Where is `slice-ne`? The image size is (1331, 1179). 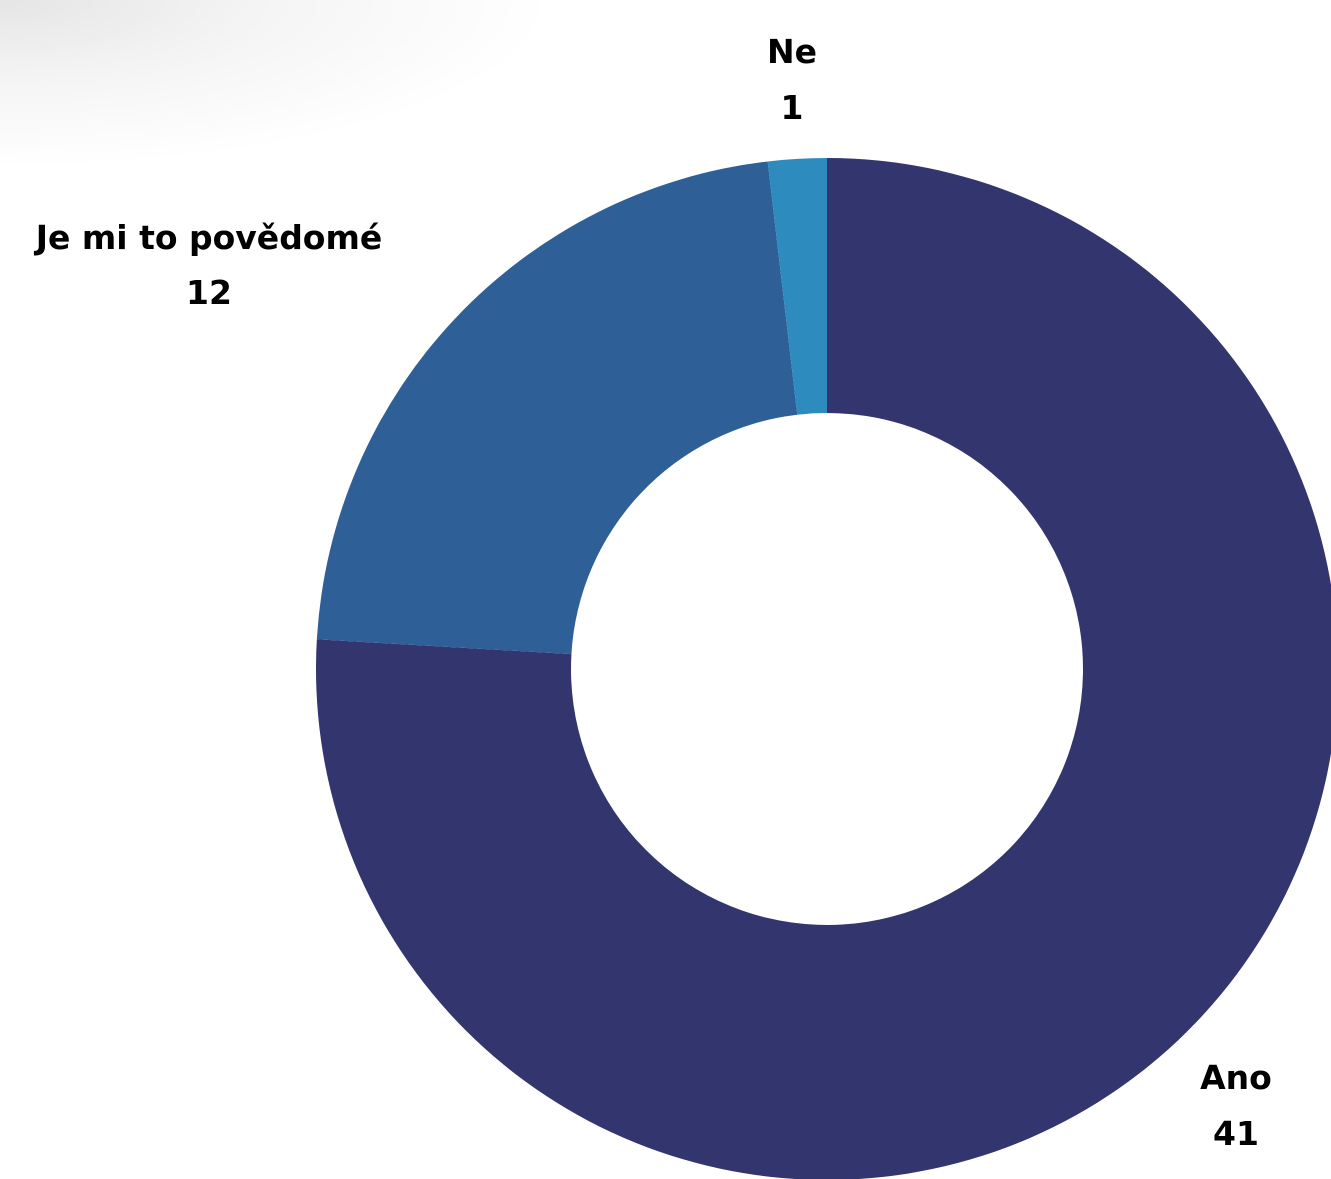 slice-ne is located at coordinates (797, 286).